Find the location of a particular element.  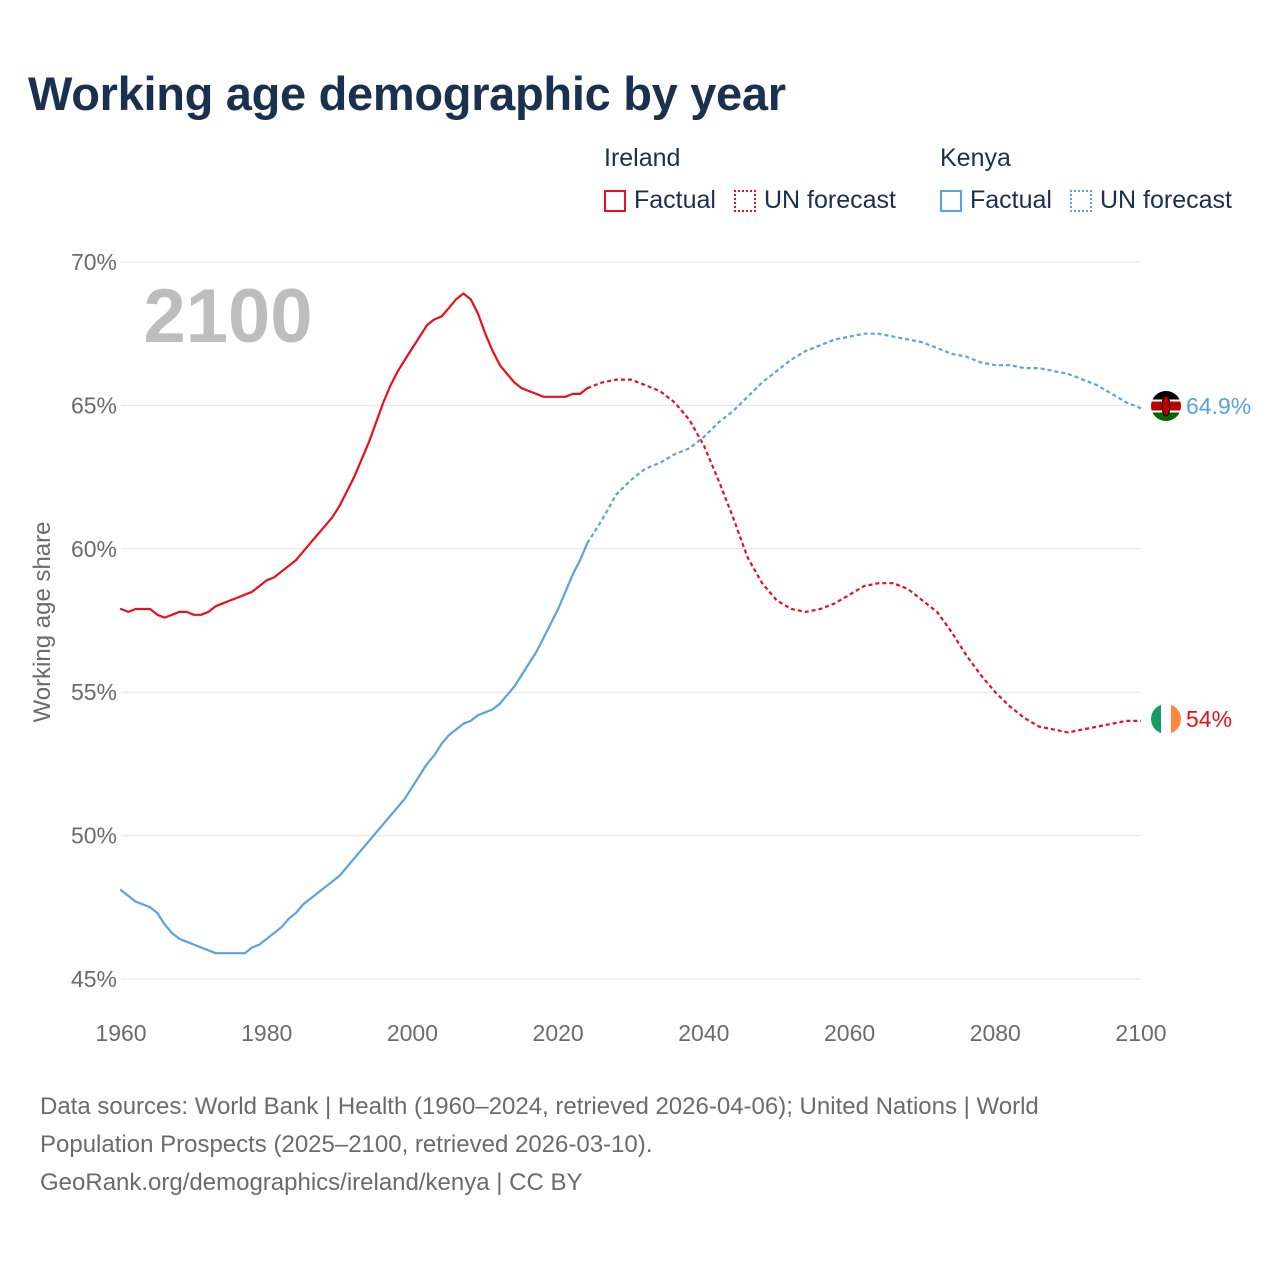

legend-item-kenya-forecast: UN forecast is located at coordinates (1150, 200).